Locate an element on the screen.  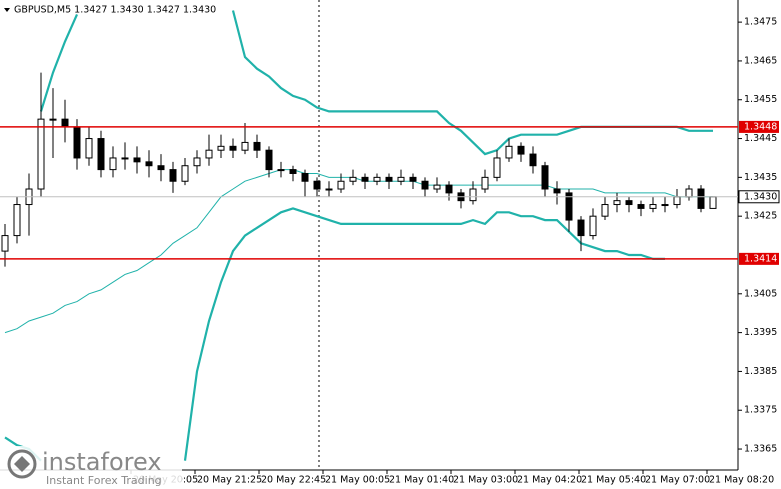
logo: instaforex Instant Forex Trading is located at coordinates (91, 467).